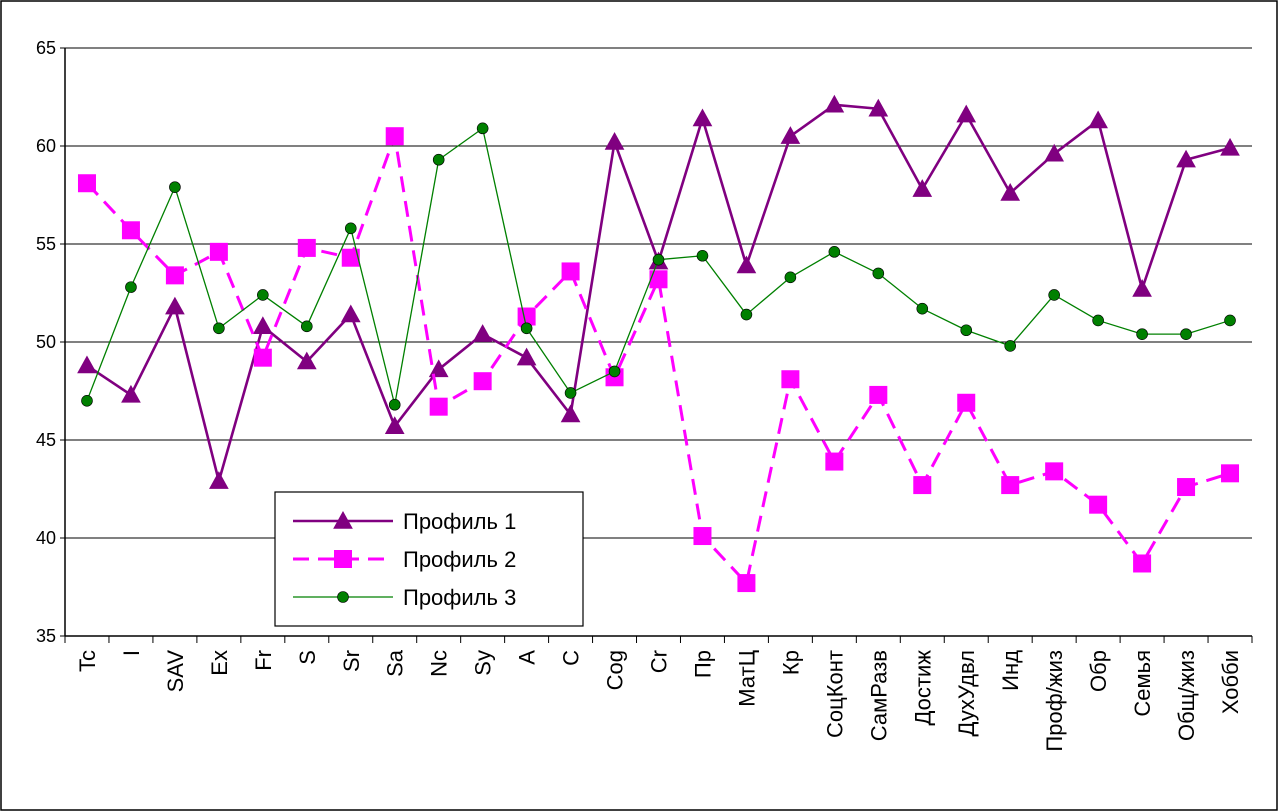  I want to click on x-tick-label: Кр, so click(790, 662).